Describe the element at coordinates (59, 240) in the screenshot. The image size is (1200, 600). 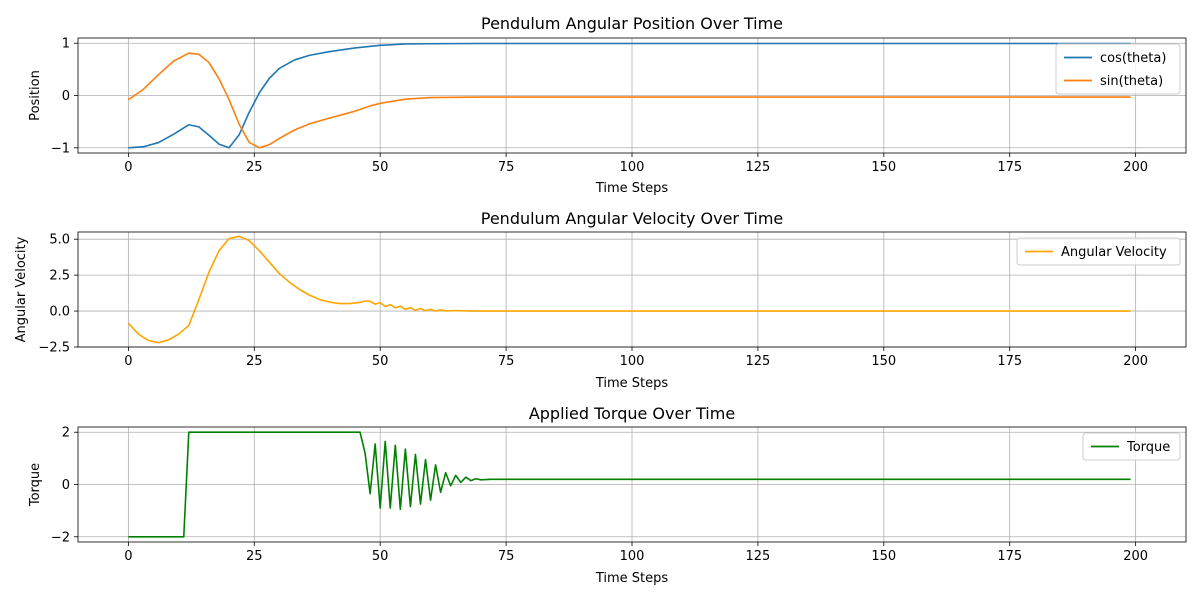
I see `y-tick-label: 5.0` at that location.